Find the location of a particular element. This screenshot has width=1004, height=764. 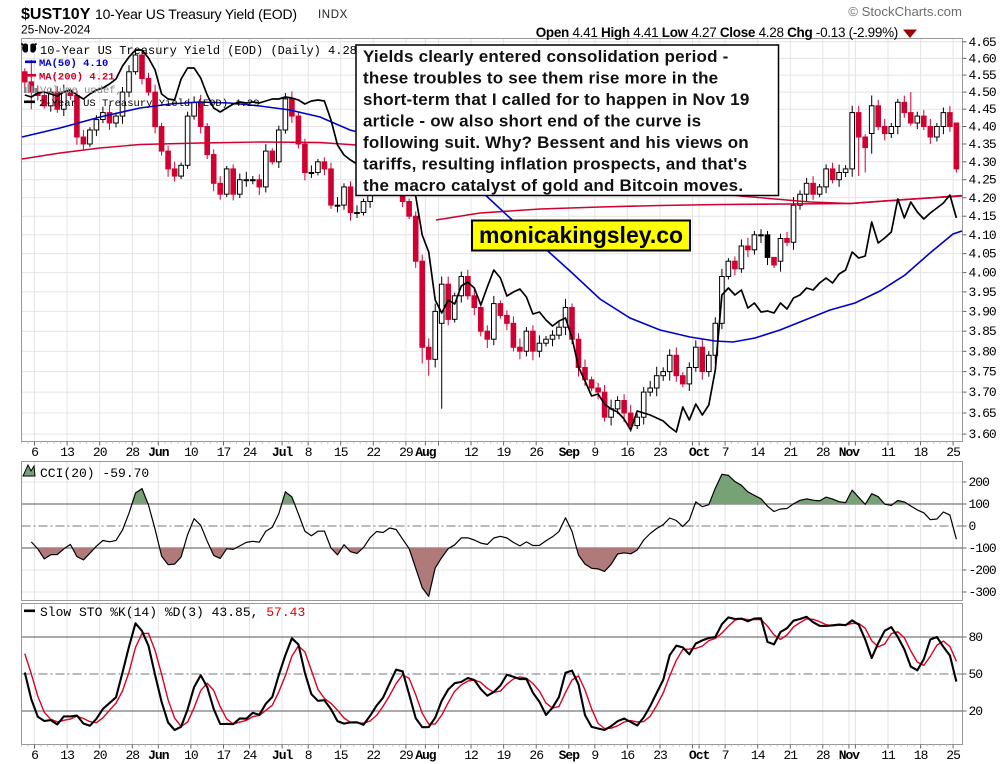

svg-text: 25-Nov-2024 is located at coordinates (56, 30).